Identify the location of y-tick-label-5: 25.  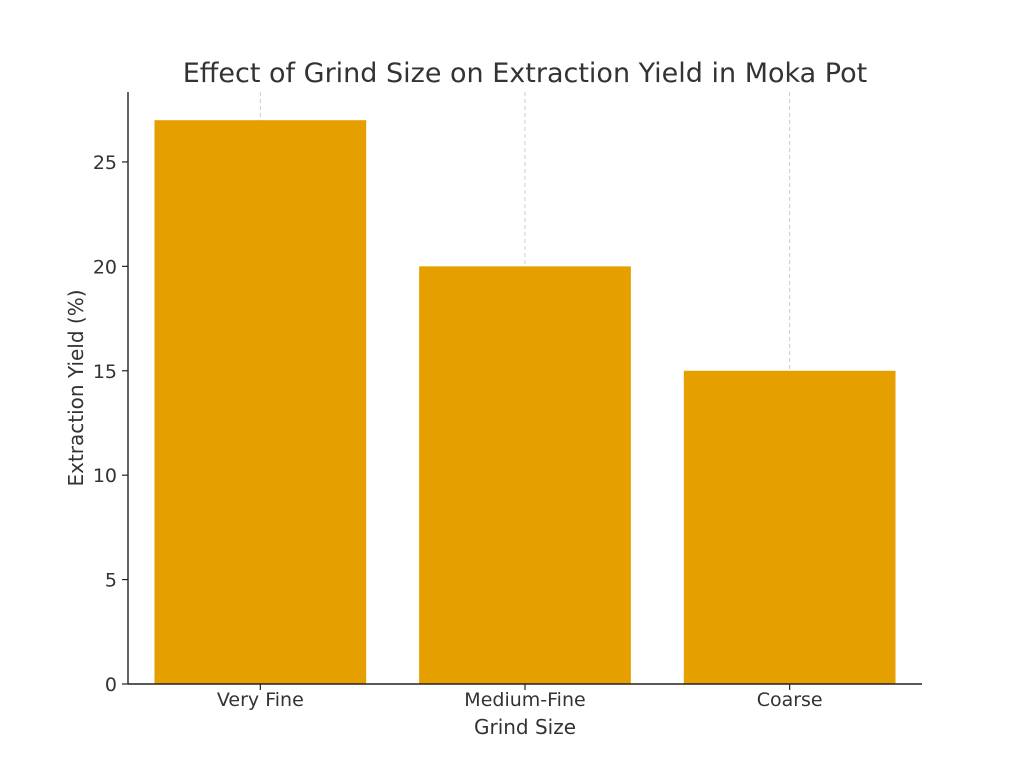
(105, 163).